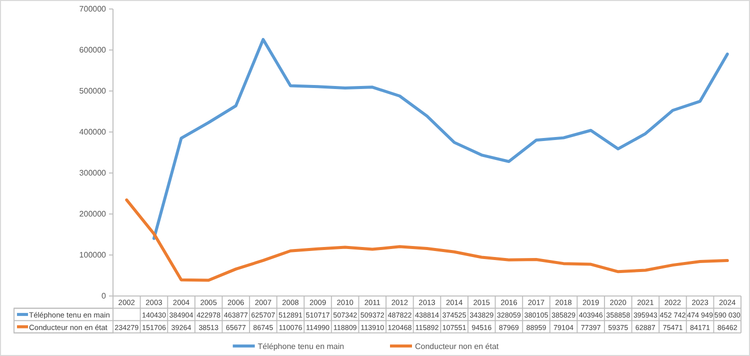 The width and height of the screenshot is (750, 356). I want to click on y-tick-label: 700000, so click(93, 9).